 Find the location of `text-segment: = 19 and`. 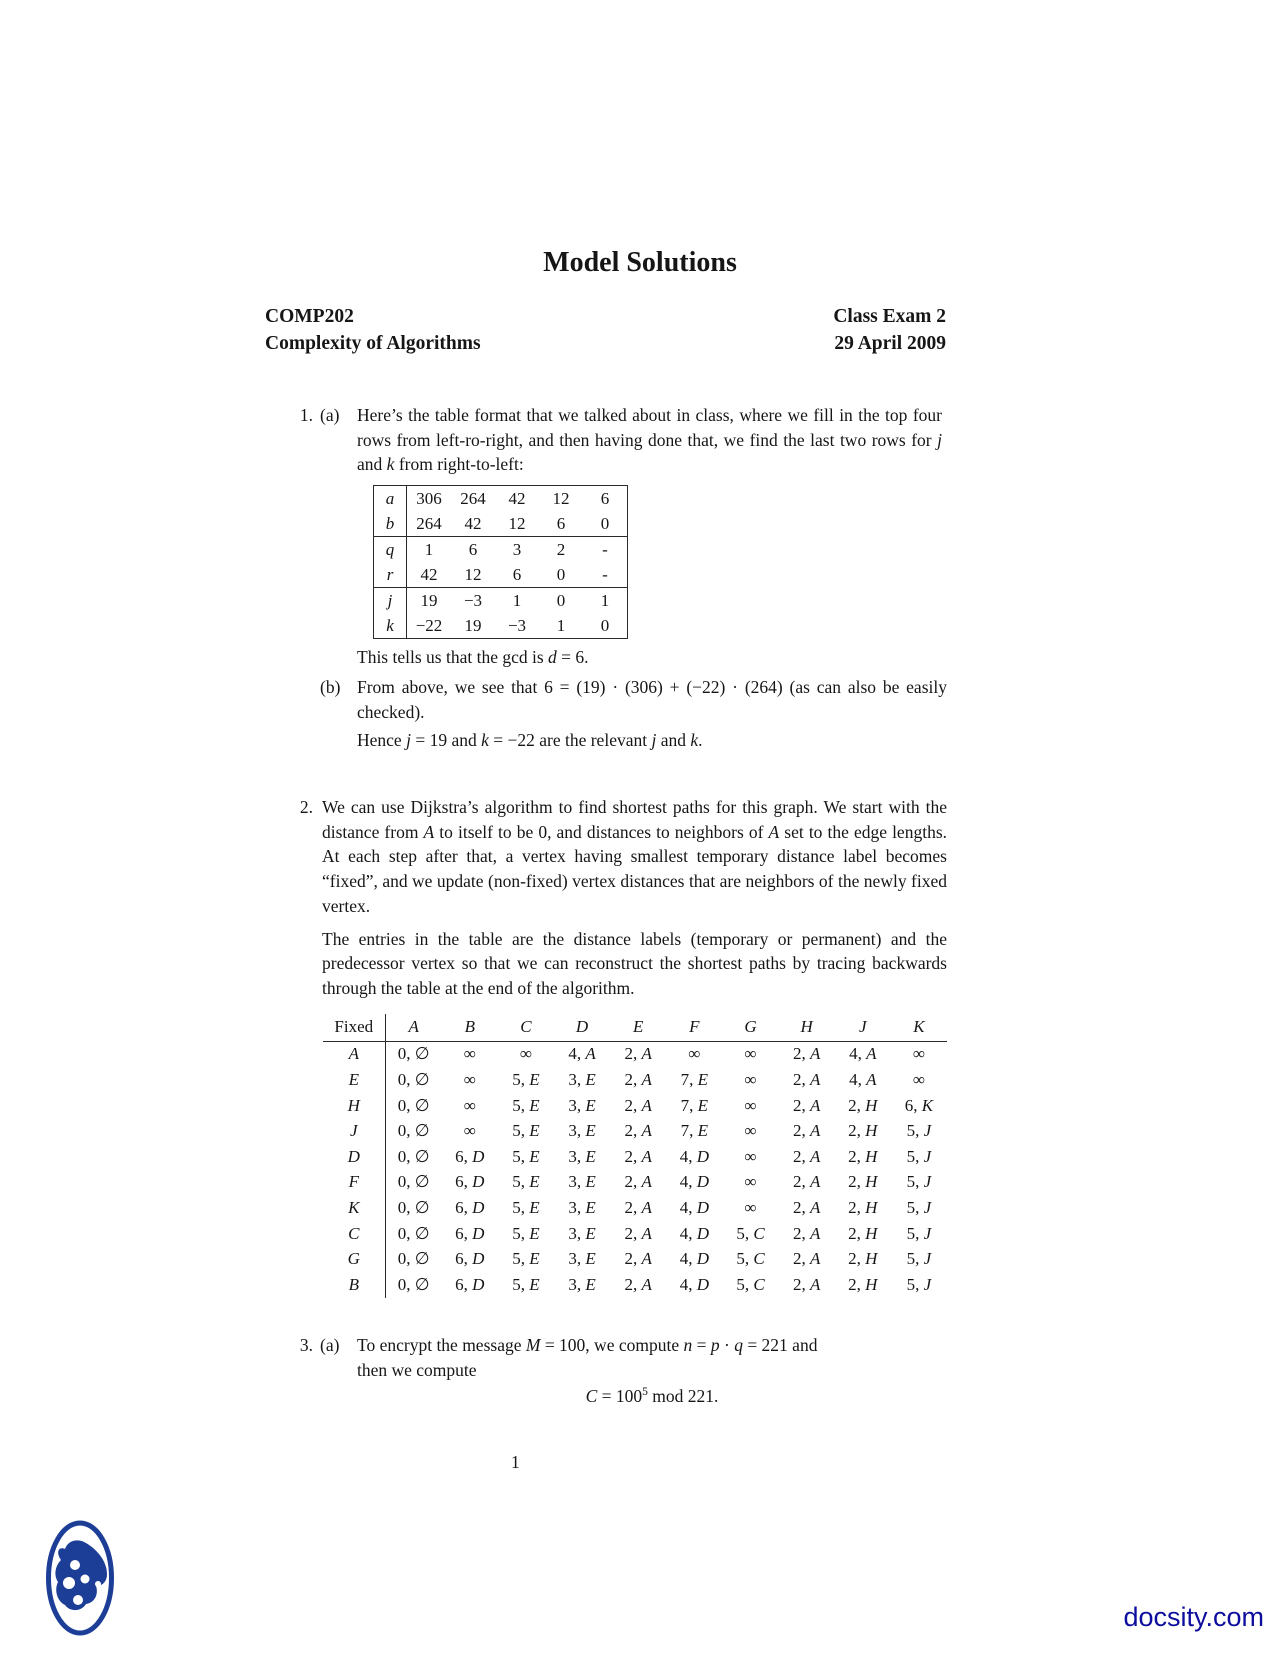

text-segment: = 19 and is located at coordinates (446, 740).